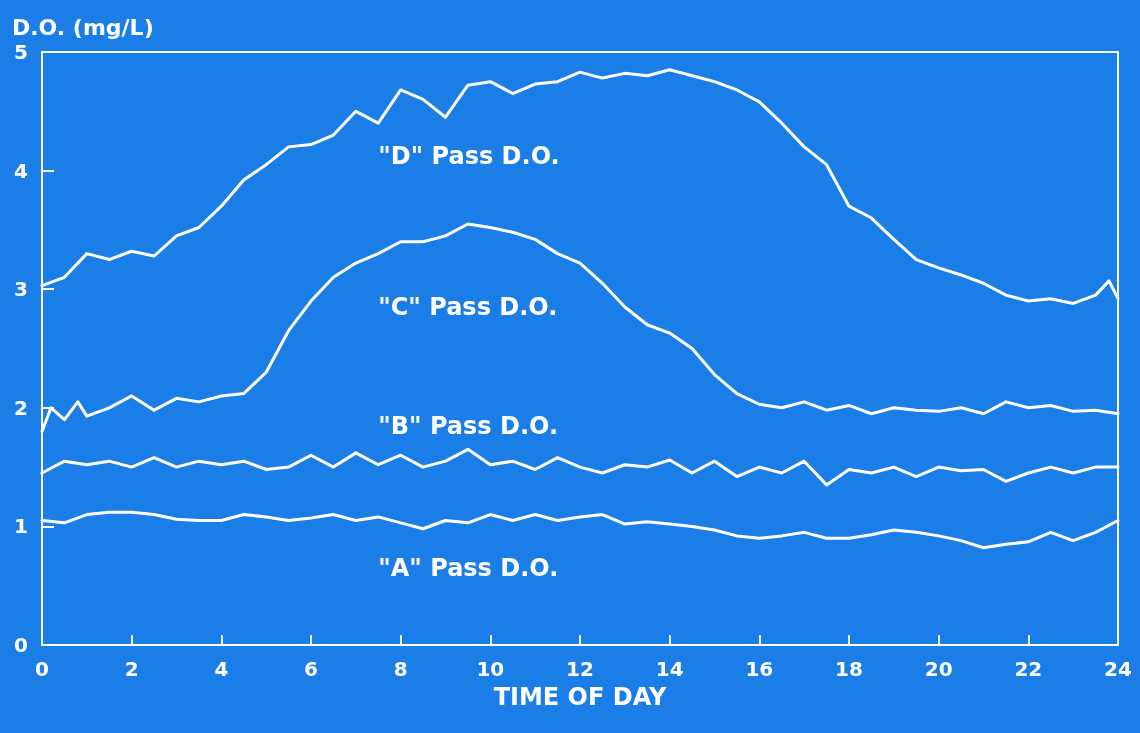  I want to click on y-tick-label: 2, so click(21, 407).